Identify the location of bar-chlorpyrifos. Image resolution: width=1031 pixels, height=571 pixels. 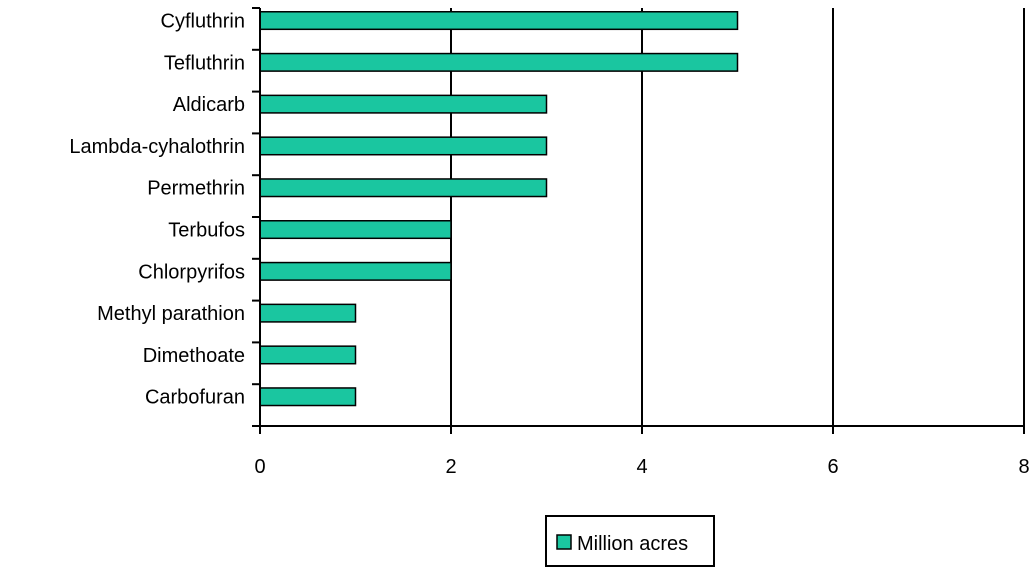
(355, 271).